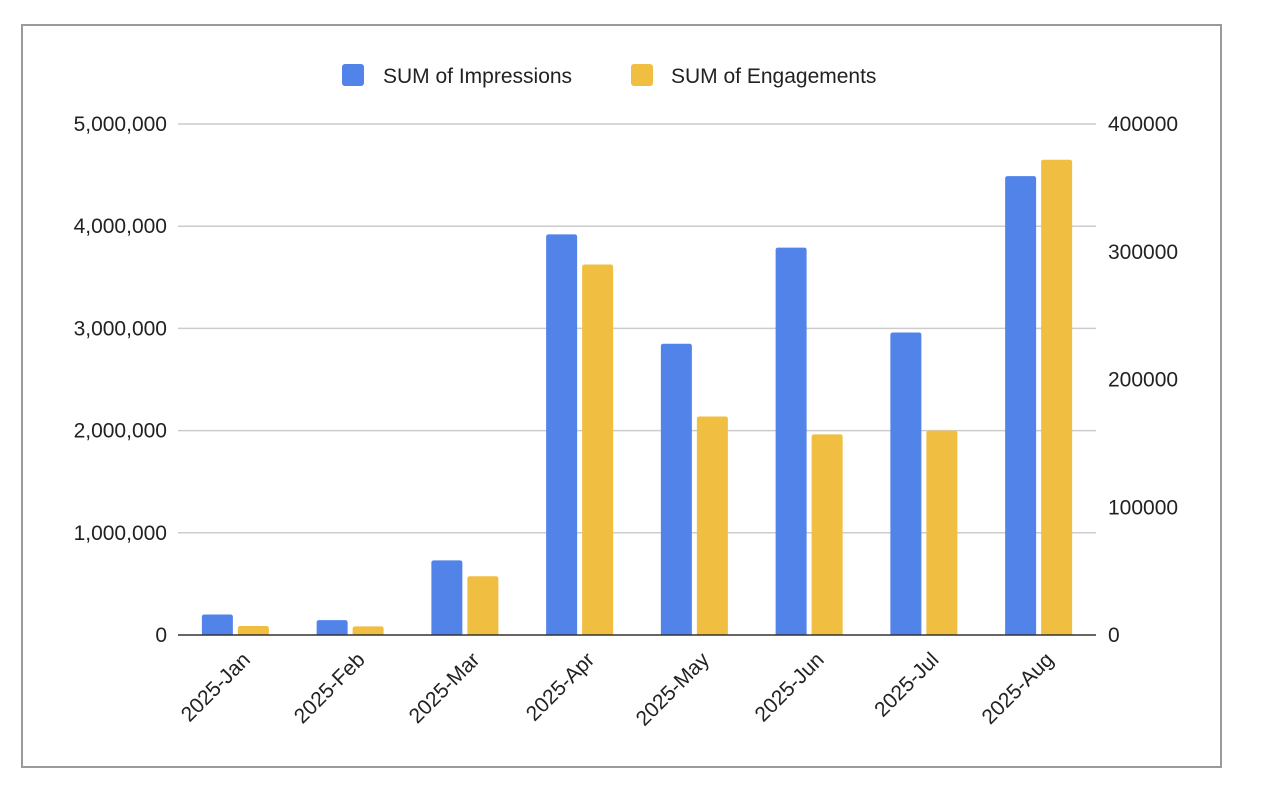 The height and width of the screenshot is (808, 1264). Describe the element at coordinates (827, 534) in the screenshot. I see `engagements-bar-2025-jun` at that location.